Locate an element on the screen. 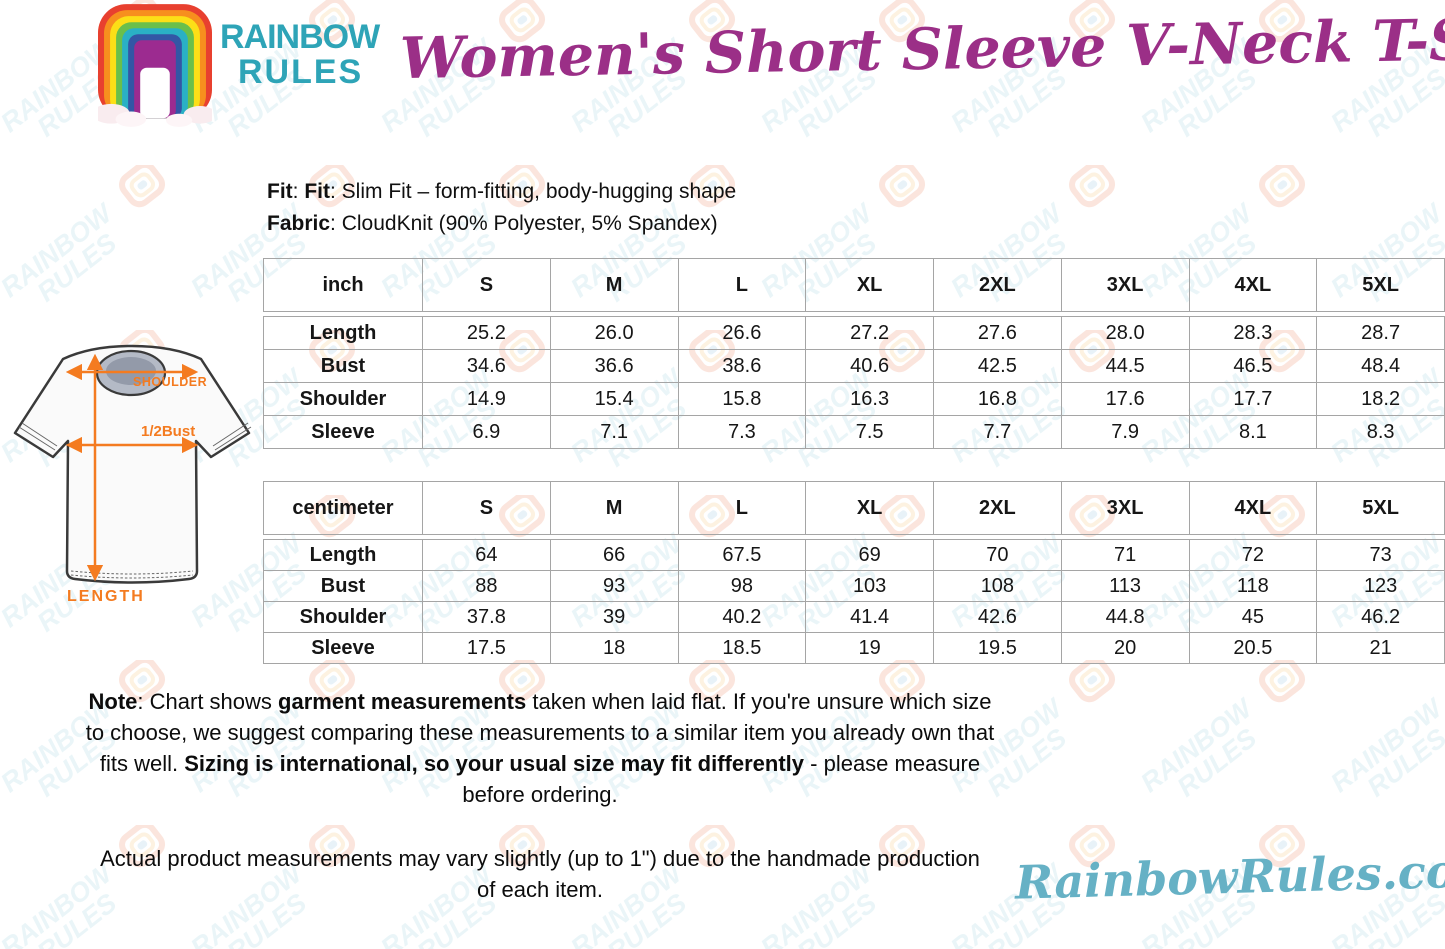  cell: 20.5 is located at coordinates (1253, 648).